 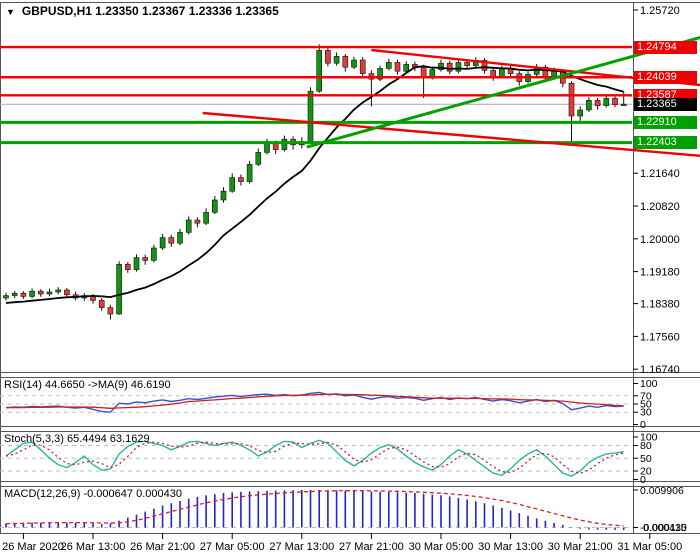 What do you see at coordinates (646, 446) in the screenshot?
I see `stochastic-tick-label: 80` at bounding box center [646, 446].